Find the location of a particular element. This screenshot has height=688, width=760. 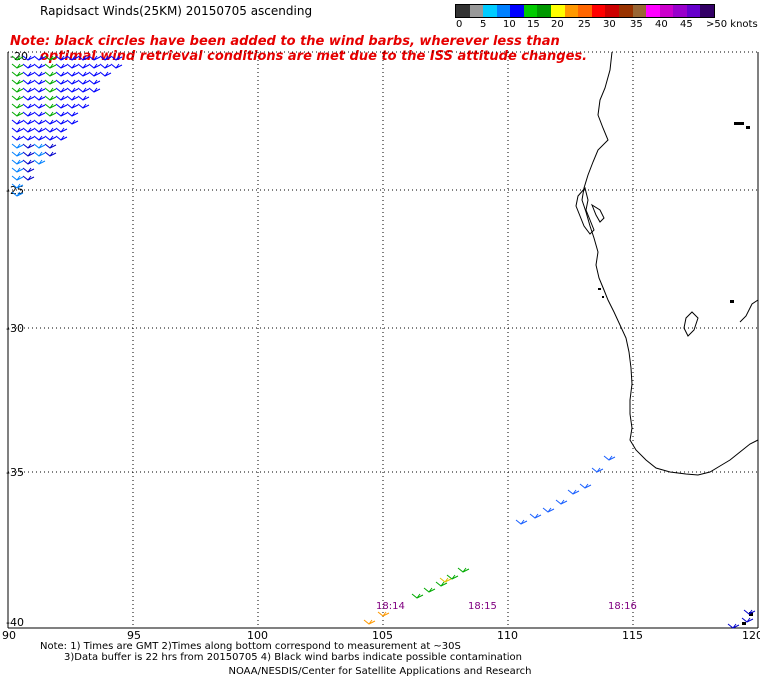

lon-label: 110 is located at coordinates (507, 635).